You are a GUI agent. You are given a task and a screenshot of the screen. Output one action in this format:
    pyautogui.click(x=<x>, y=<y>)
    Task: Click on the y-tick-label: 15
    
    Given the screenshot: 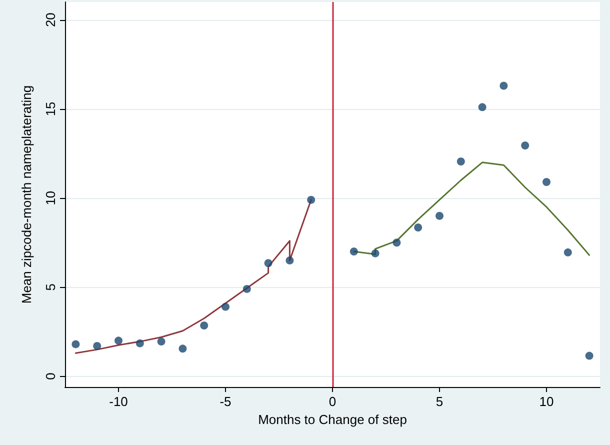 What is the action you would take?
    pyautogui.click(x=50, y=109)
    